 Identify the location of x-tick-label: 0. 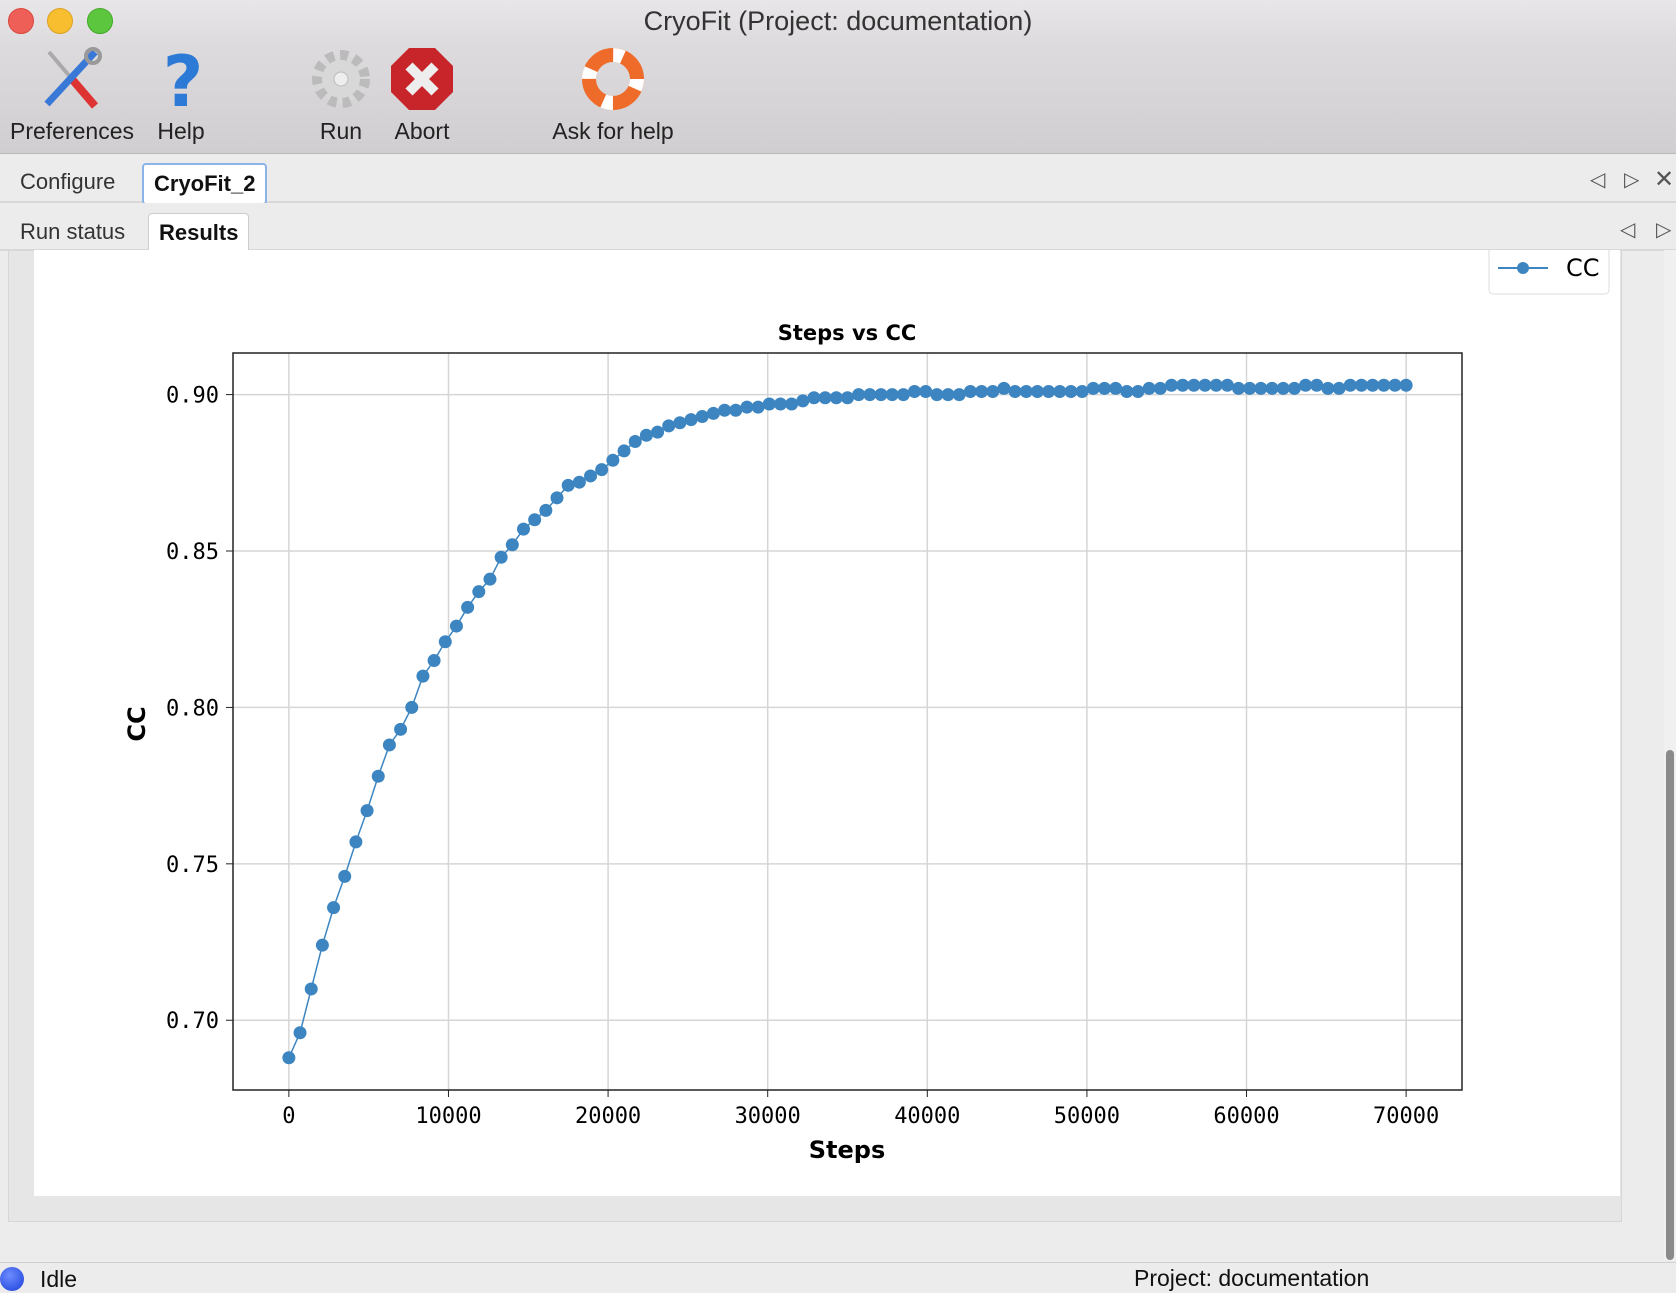
(288, 1116).